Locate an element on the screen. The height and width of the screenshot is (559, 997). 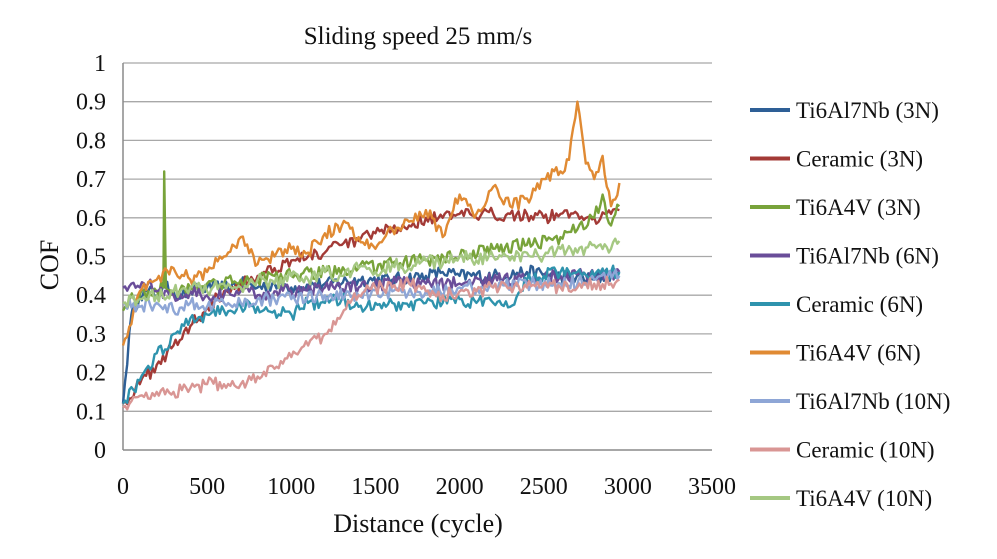
y-tick-label-4: 0.4 is located at coordinates (91, 296).